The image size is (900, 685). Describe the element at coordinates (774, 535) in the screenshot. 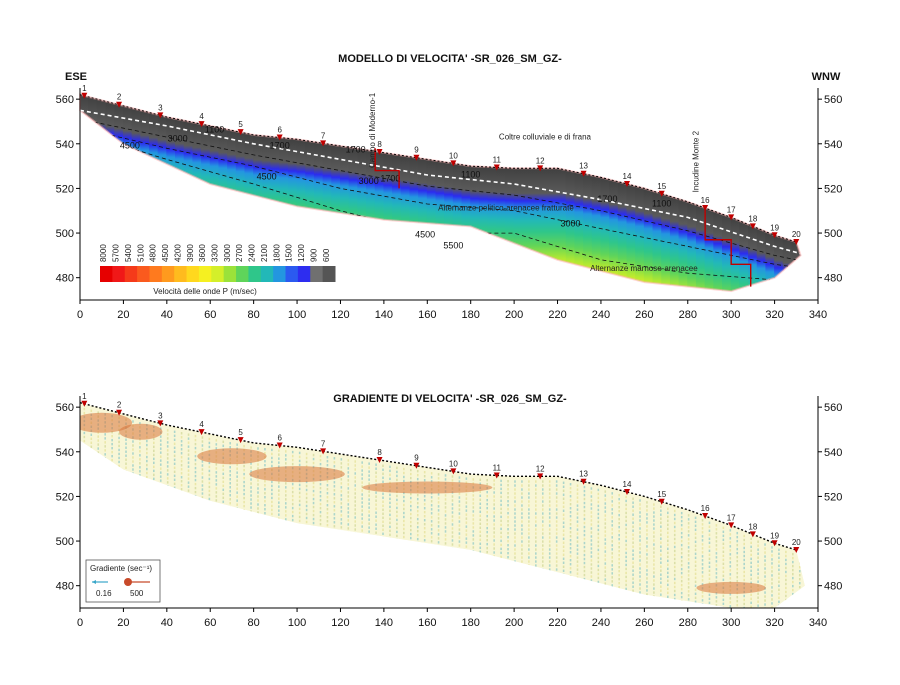

I see `geophone-label: 19` at that location.